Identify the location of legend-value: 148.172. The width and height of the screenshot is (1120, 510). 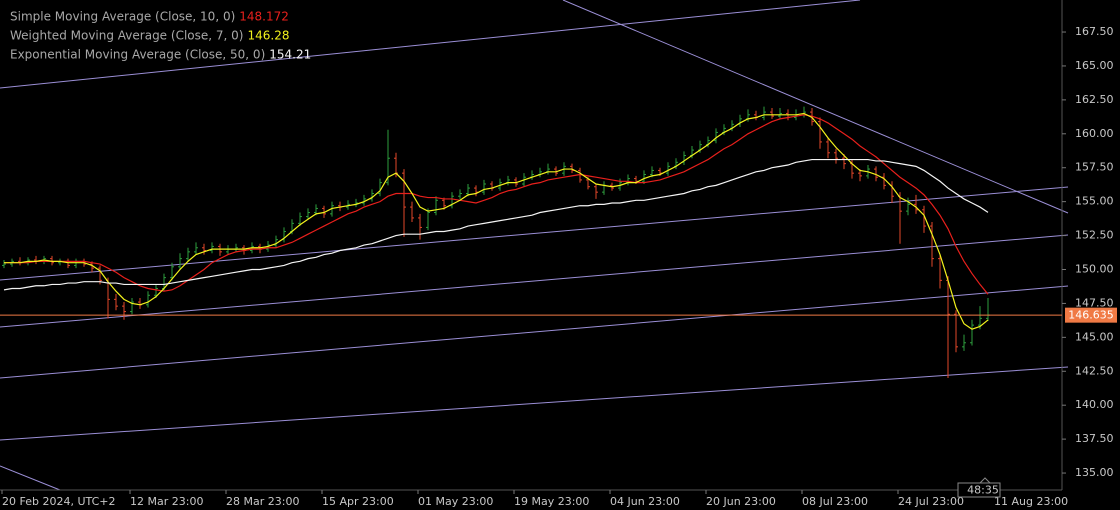
(264, 17).